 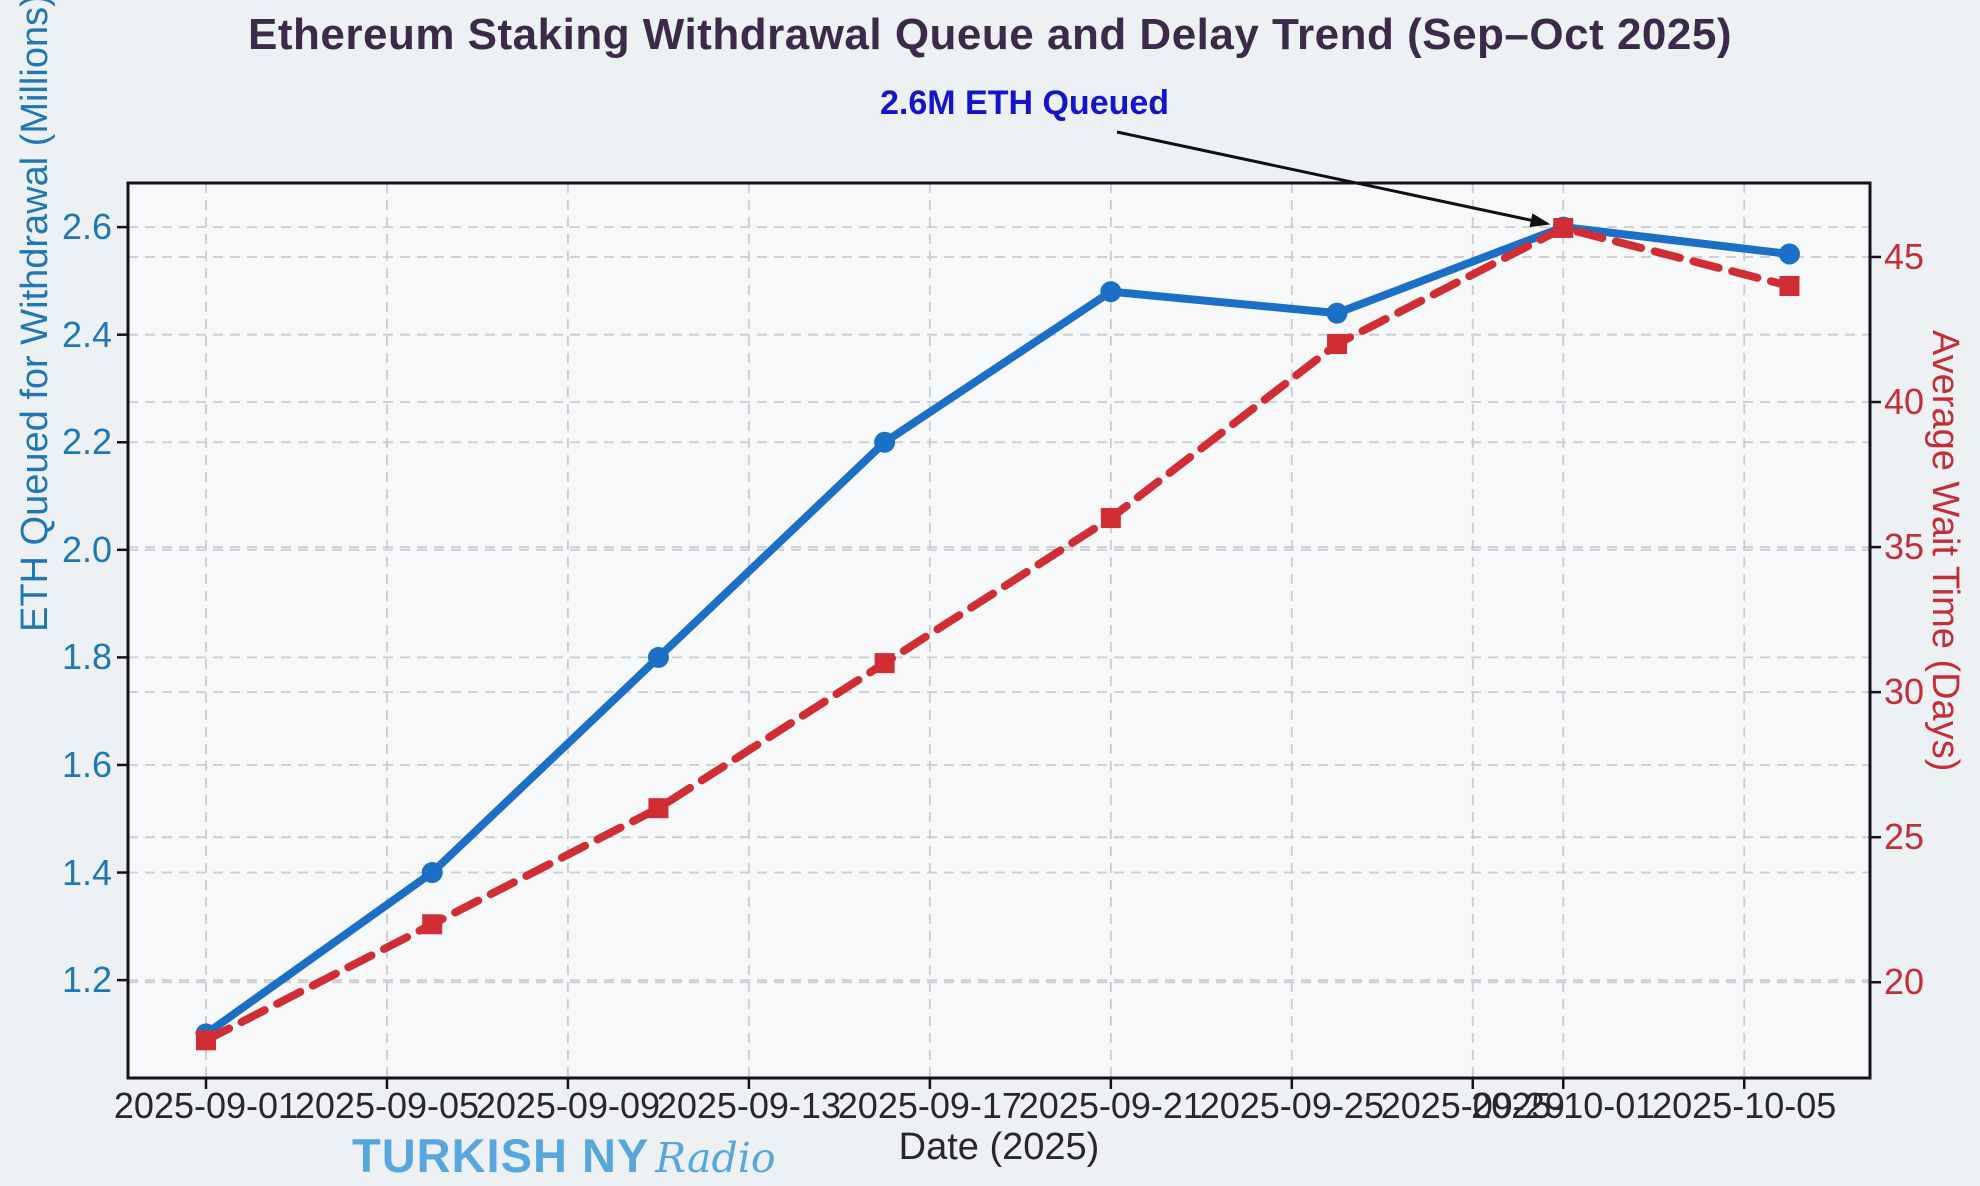 What do you see at coordinates (86, 657) in the screenshot?
I see `y-tick-label-left: 1.8` at bounding box center [86, 657].